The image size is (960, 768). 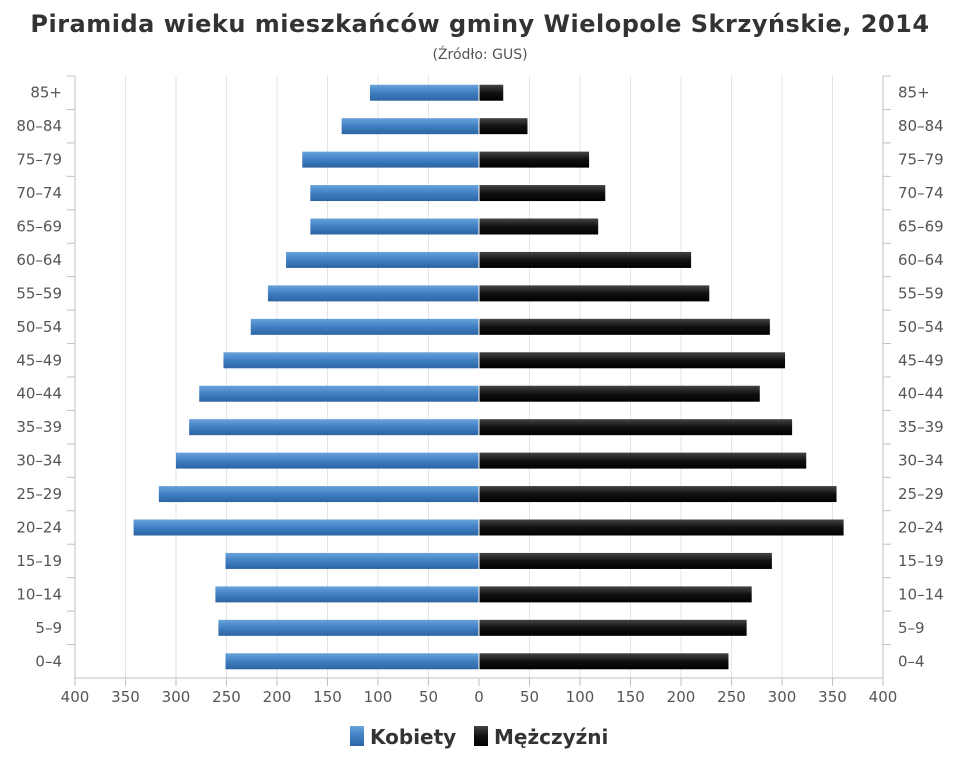 What do you see at coordinates (921, 394) in the screenshot?
I see `y-tick-label-right: 40–44` at bounding box center [921, 394].